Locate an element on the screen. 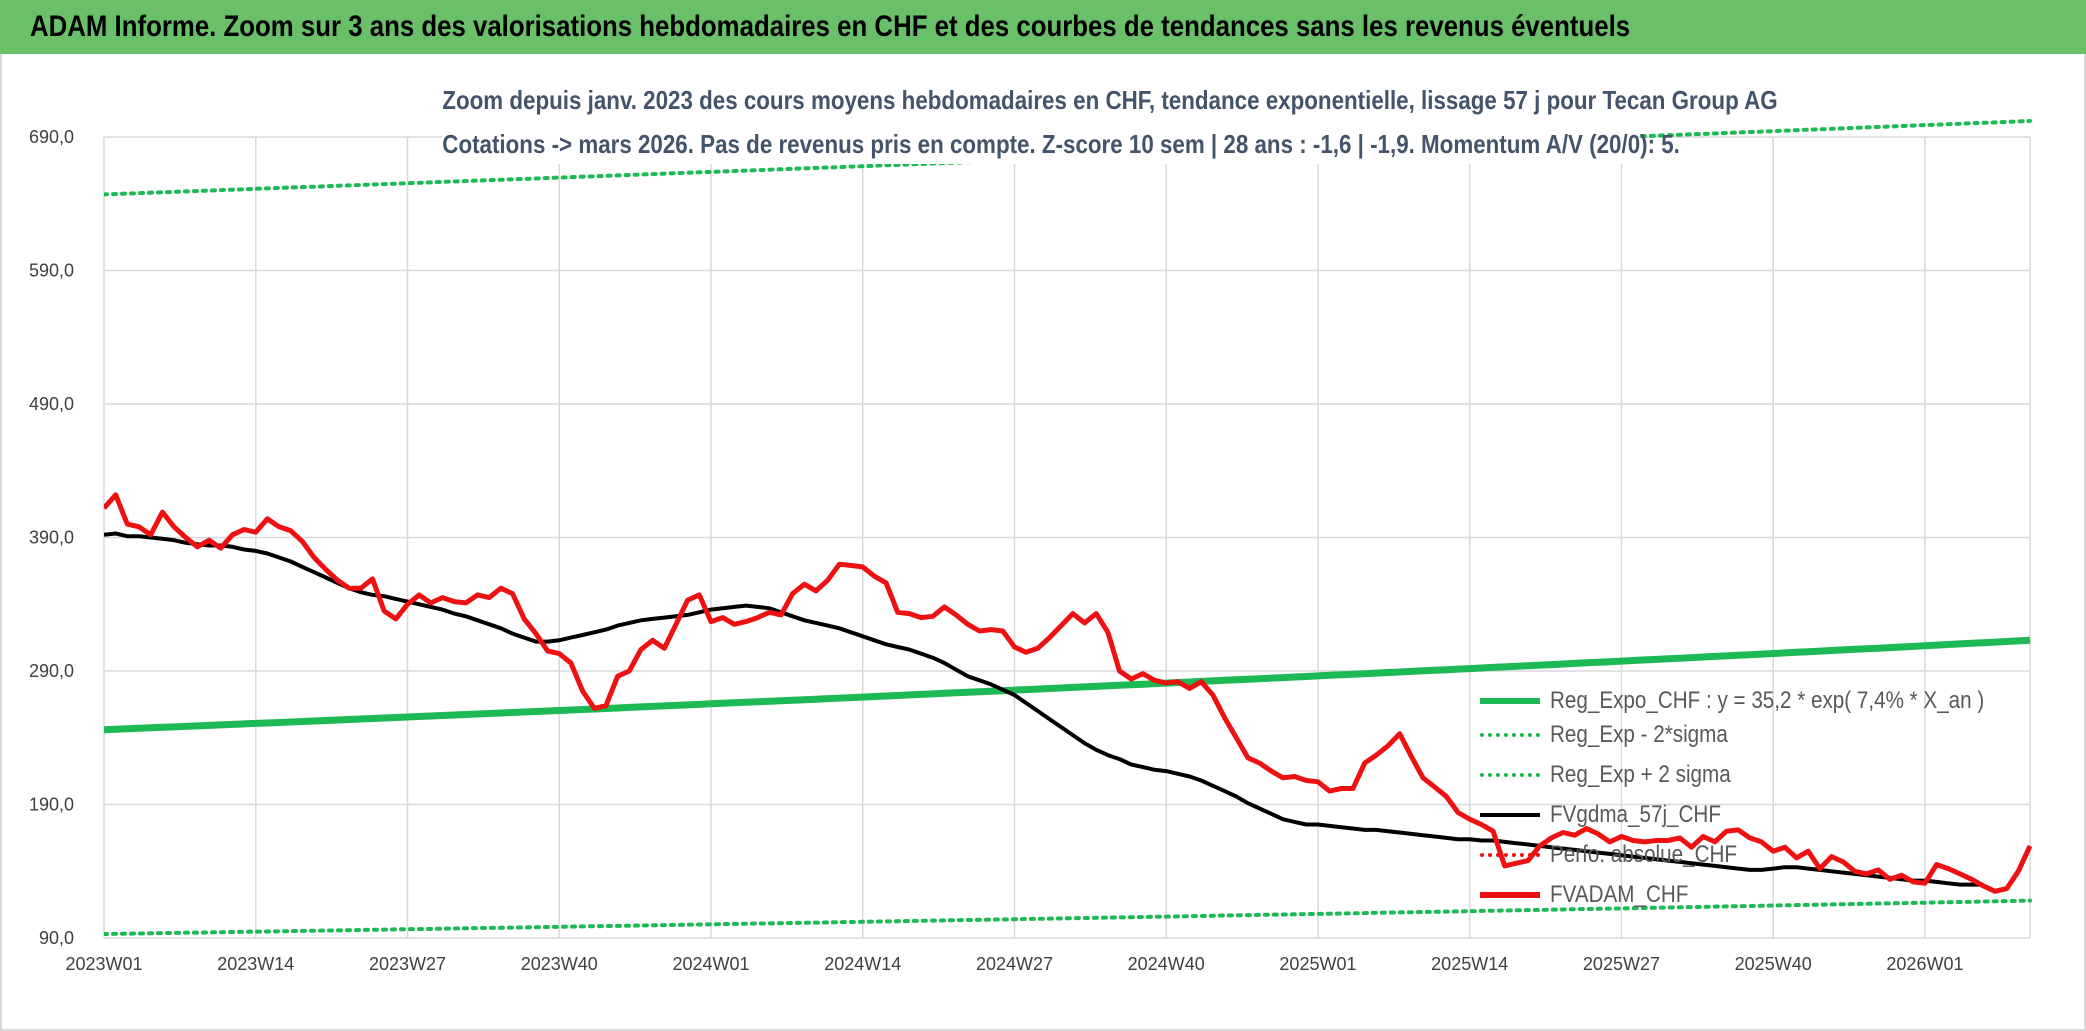 Image resolution: width=2086 pixels, height=1031 pixels. x-tick-label: 2023W14 is located at coordinates (255, 964).